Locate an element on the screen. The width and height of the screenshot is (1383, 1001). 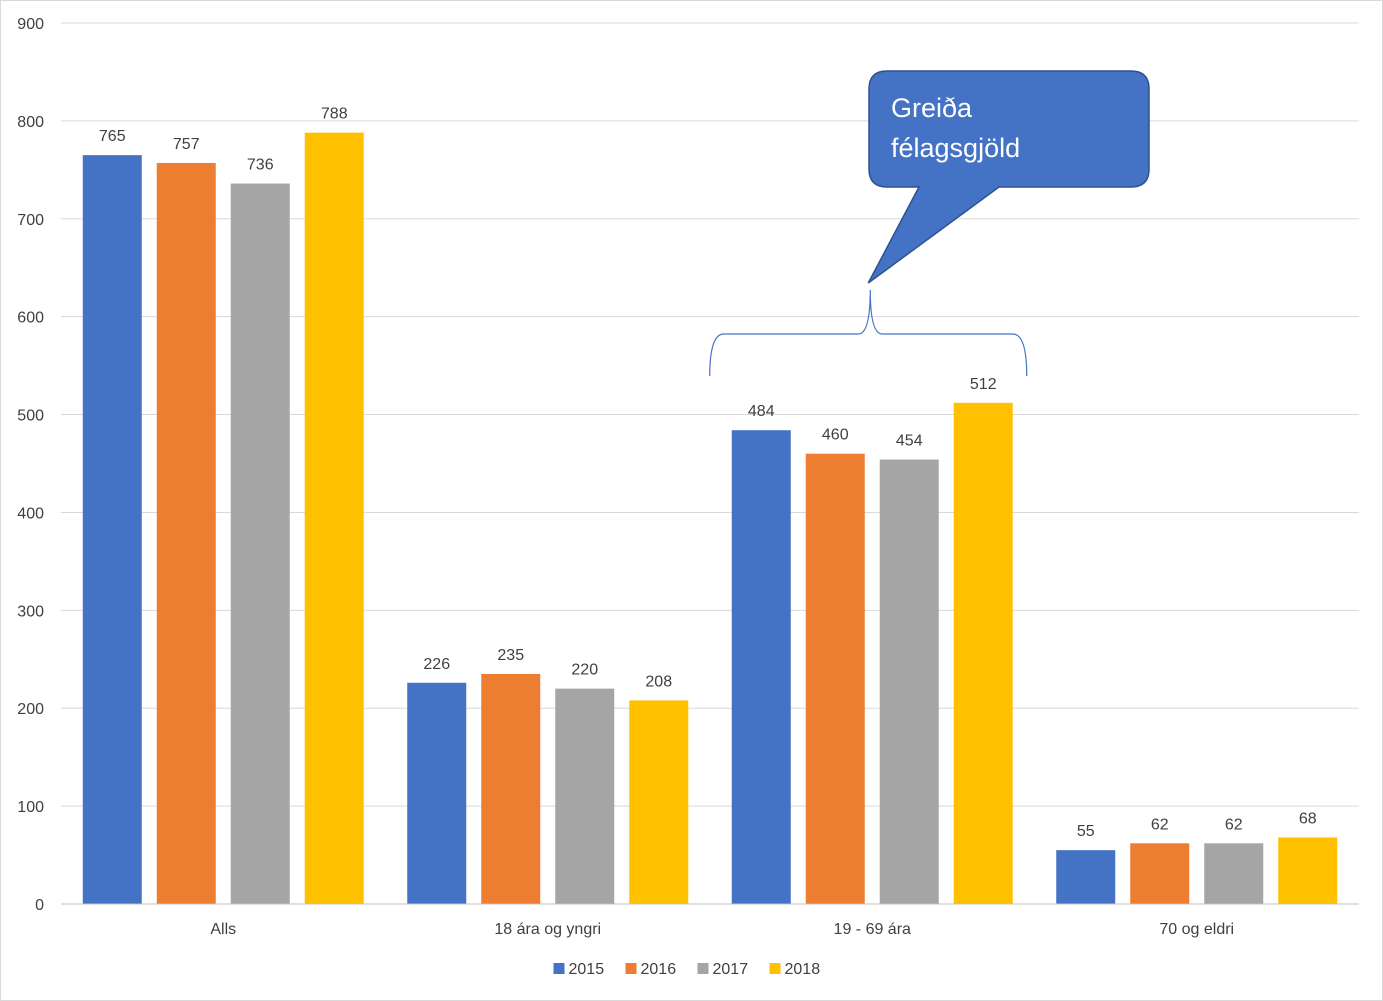
x-tick-label: 70 og eldri is located at coordinates (1196, 929).